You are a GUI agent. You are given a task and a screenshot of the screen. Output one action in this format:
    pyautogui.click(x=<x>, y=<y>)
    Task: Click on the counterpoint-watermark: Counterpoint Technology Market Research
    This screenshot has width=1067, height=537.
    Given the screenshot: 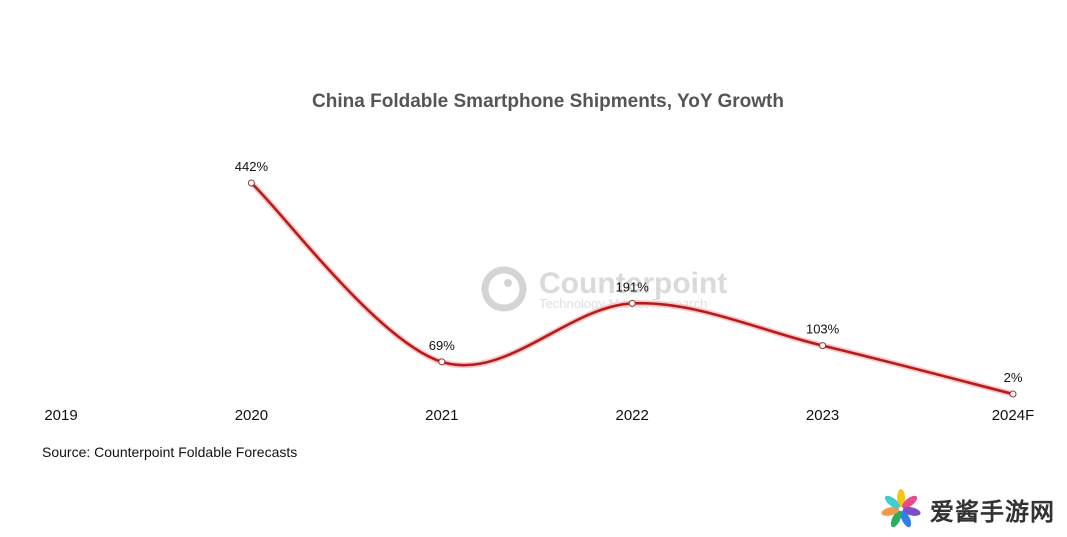 What is the action you would take?
    pyautogui.click(x=604, y=289)
    